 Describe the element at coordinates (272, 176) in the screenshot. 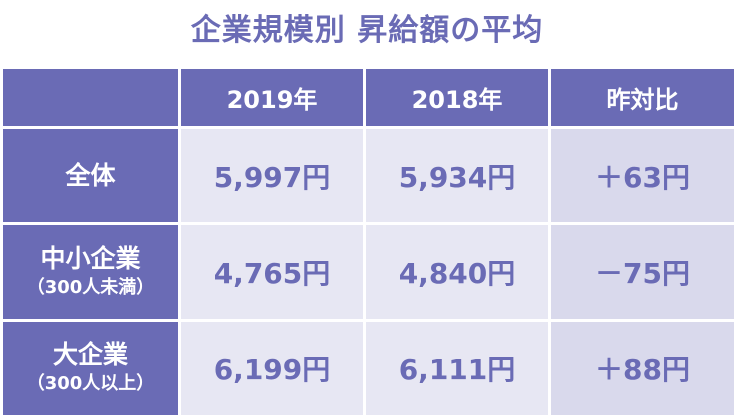

I see `value-2019: 5,997円` at that location.